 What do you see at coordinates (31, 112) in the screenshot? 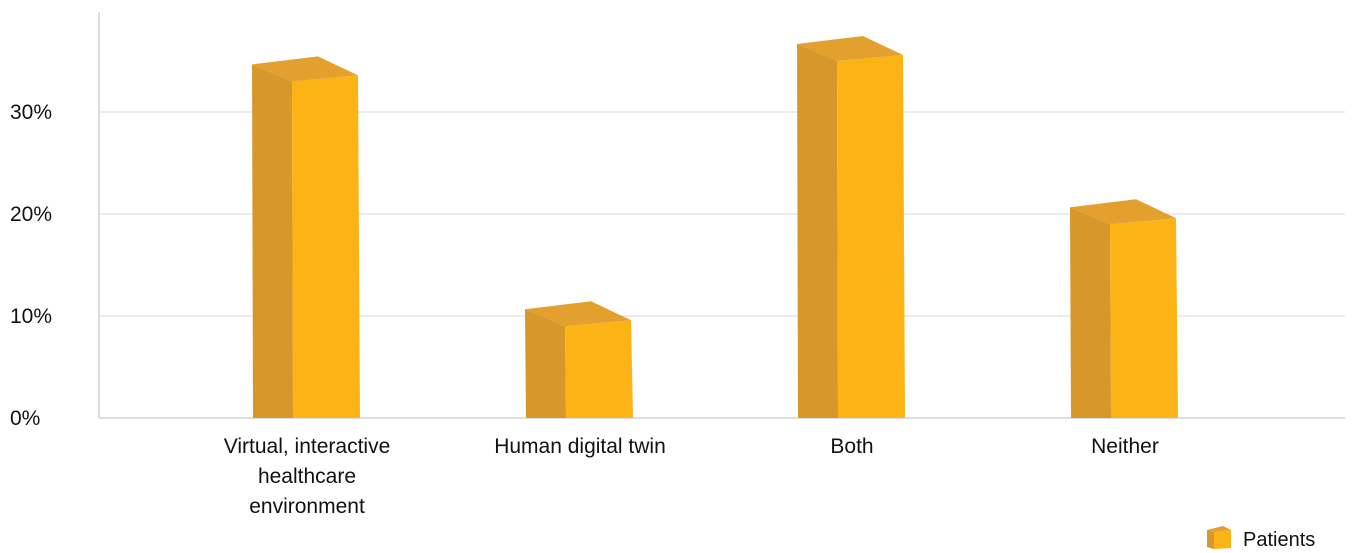
I see `y-tick-label: 30%` at bounding box center [31, 112].